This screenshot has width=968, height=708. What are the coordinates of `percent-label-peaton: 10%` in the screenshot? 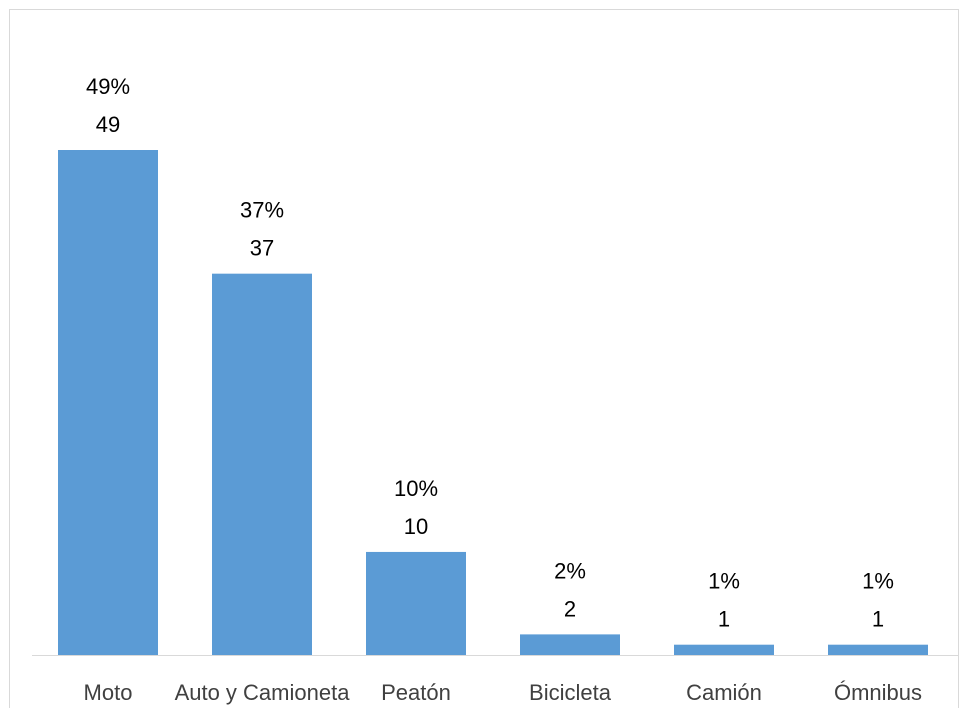 It's located at (416, 488).